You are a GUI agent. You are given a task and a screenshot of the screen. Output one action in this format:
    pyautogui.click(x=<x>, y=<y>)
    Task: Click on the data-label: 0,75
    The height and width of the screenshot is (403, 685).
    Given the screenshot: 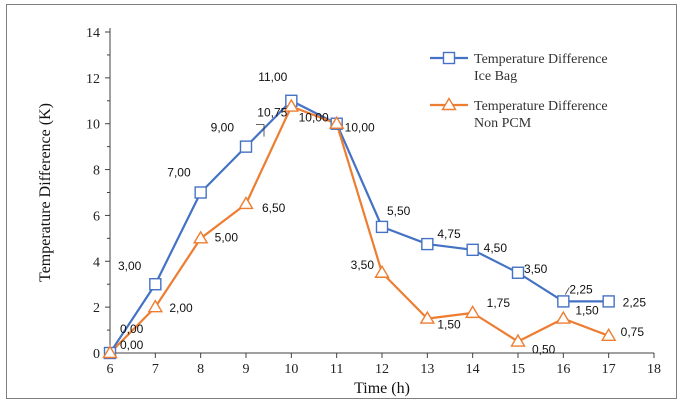 What is the action you would take?
    pyautogui.click(x=633, y=332)
    